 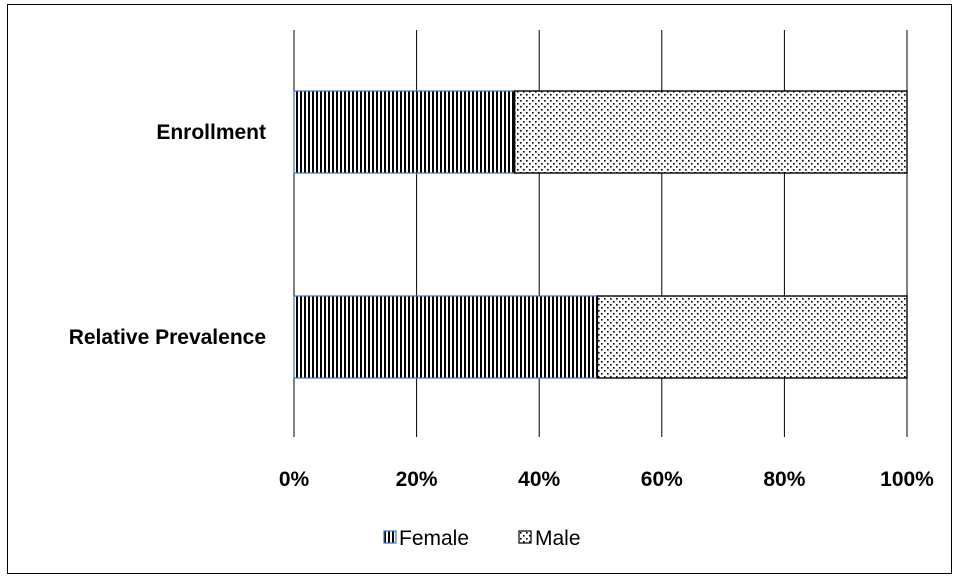 What do you see at coordinates (539, 479) in the screenshot?
I see `x-tick-label: 40%` at bounding box center [539, 479].